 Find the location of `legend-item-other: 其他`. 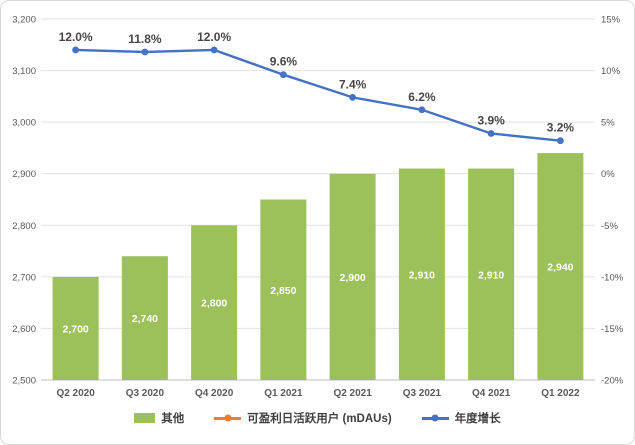

legend-item-other: 其他 is located at coordinates (159, 418).